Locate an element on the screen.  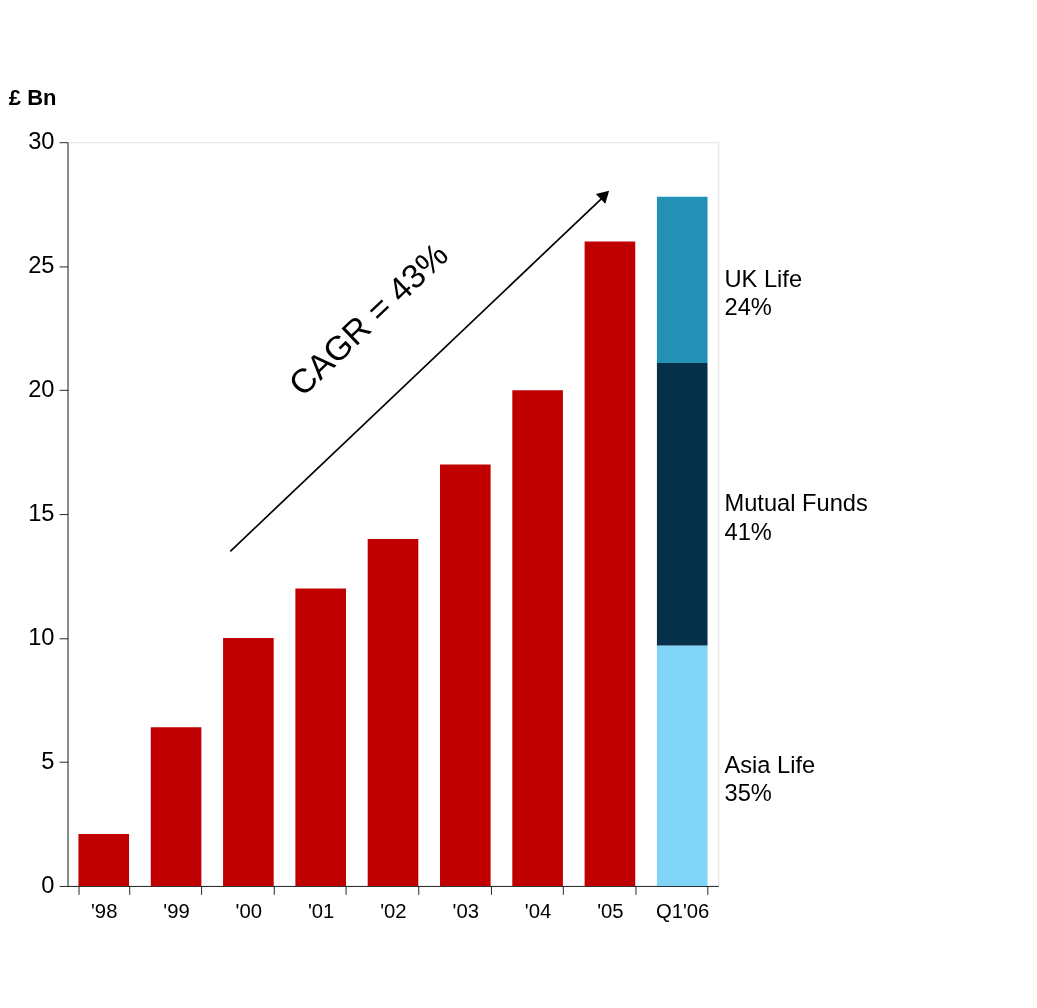
x-tick-label: '99 is located at coordinates (176, 910).